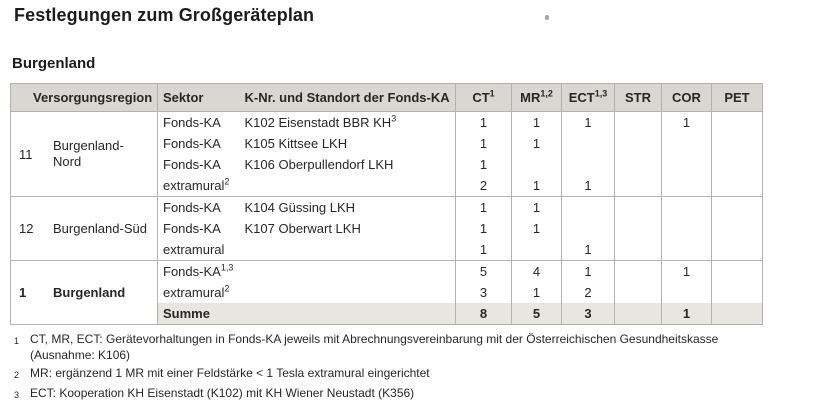  I want to click on region-name: Burgenland-Süd, so click(100, 228).